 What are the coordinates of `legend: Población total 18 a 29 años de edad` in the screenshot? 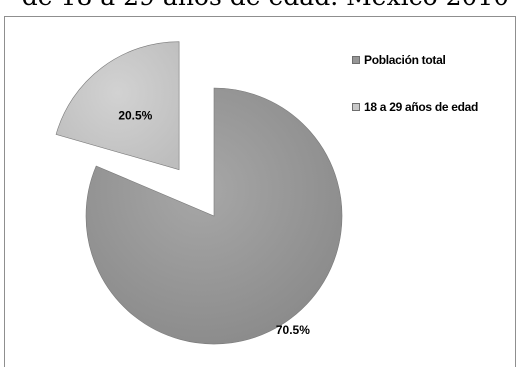 It's located at (437, 99).